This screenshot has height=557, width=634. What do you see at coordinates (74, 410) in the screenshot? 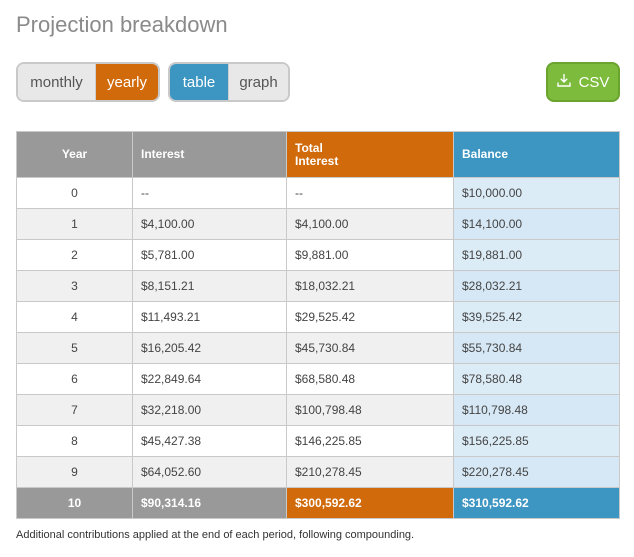
I see `year-cell: 7` at bounding box center [74, 410].